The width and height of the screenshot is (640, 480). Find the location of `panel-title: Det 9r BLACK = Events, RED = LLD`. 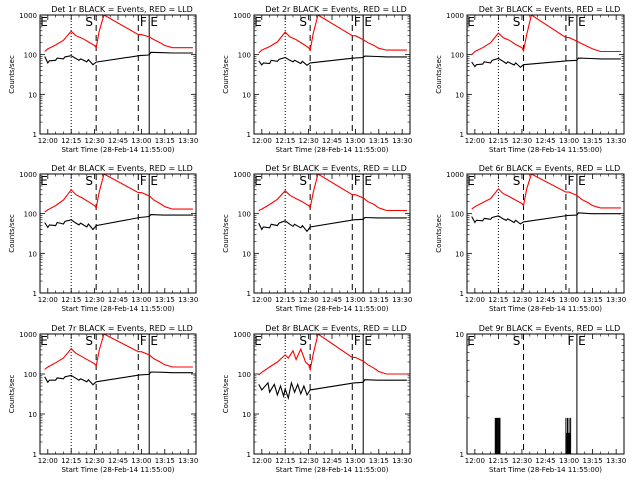

panel-title: Det 9r BLACK = Events, RED = LLD is located at coordinates (550, 328).